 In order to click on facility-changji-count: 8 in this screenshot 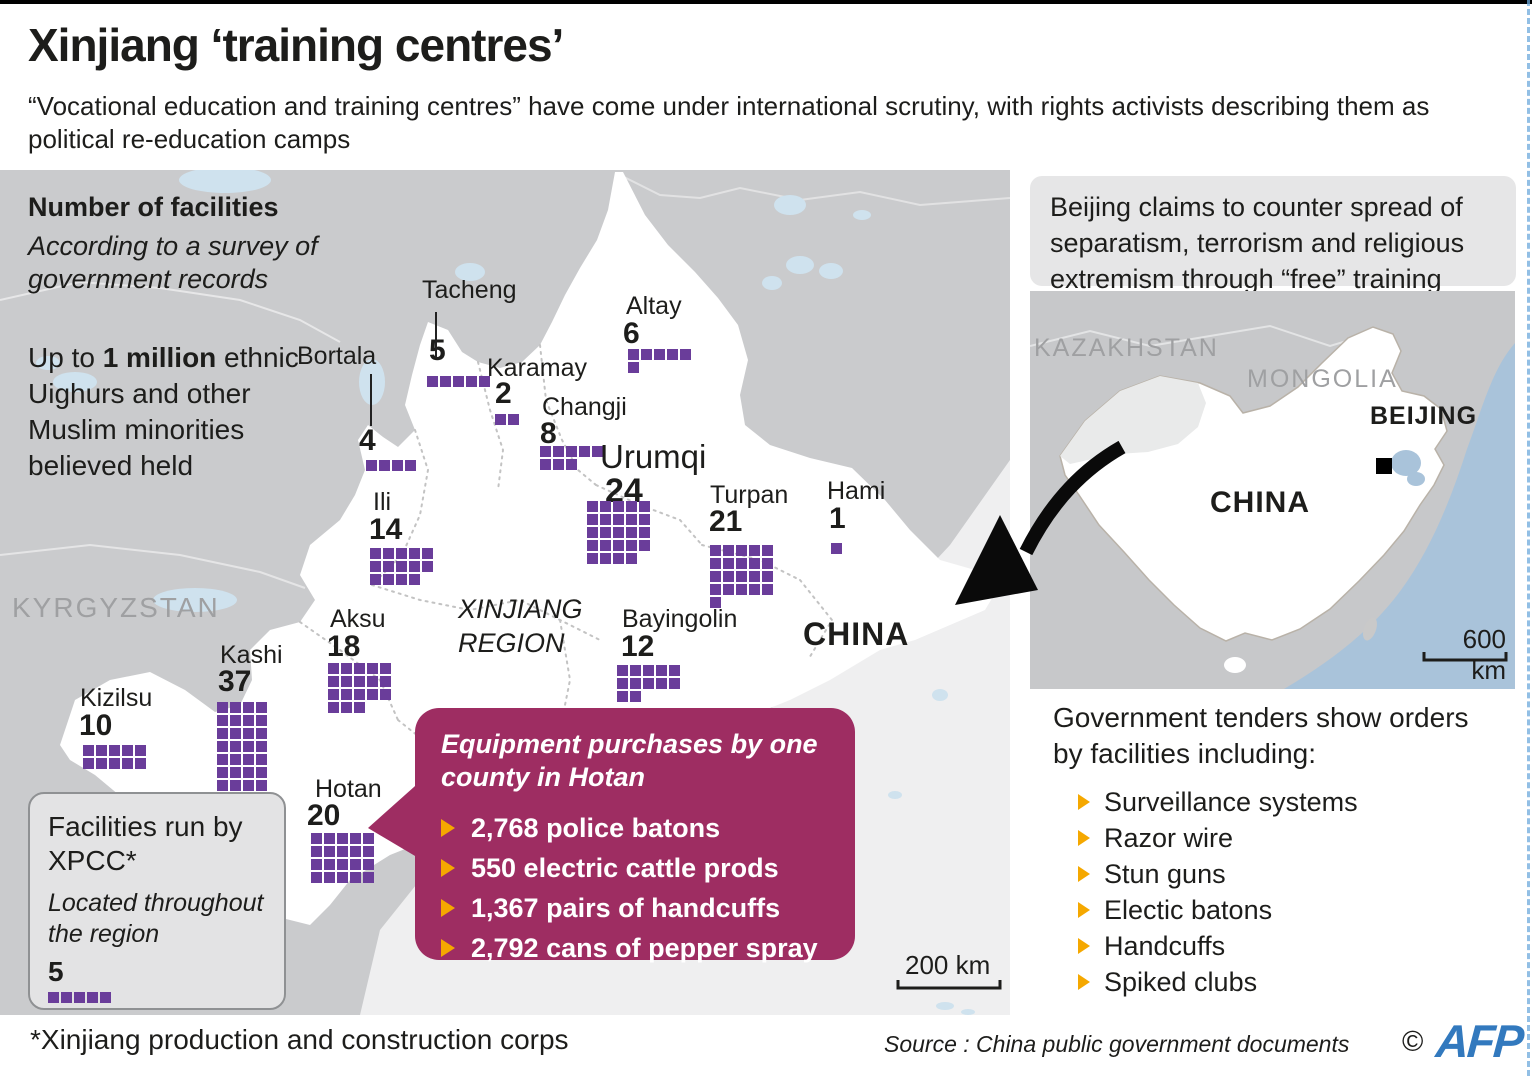, I will do `click(548, 433)`.